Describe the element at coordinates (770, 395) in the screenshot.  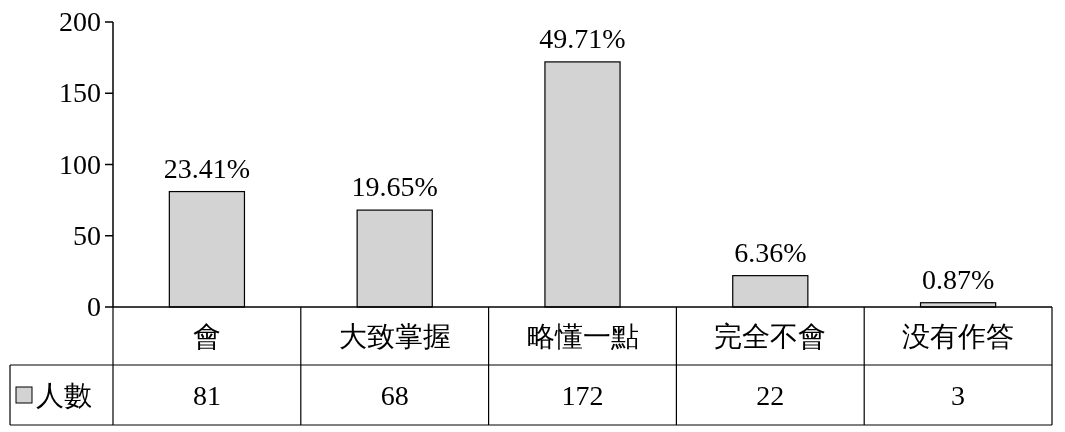
I see `data-label: 22` at that location.